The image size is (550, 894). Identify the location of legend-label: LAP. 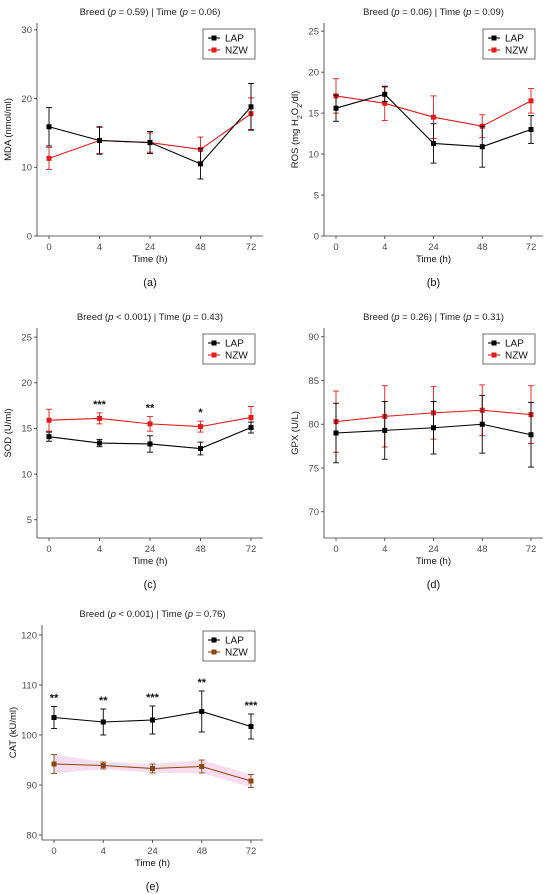
(234, 641).